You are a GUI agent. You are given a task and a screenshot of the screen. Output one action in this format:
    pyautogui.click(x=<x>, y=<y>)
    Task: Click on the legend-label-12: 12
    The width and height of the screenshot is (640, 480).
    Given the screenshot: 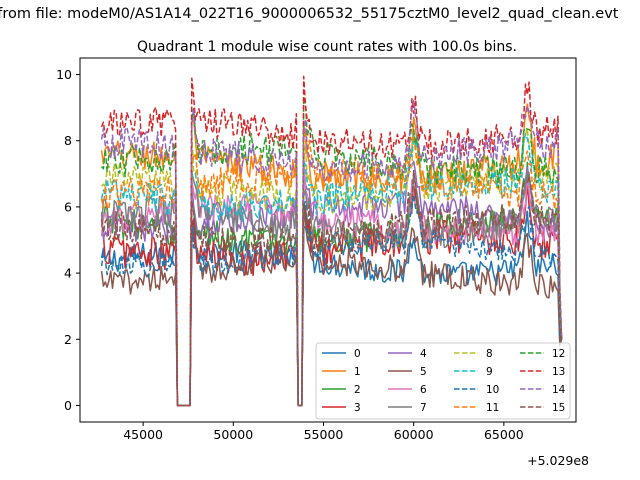 What is the action you would take?
    pyautogui.click(x=558, y=354)
    